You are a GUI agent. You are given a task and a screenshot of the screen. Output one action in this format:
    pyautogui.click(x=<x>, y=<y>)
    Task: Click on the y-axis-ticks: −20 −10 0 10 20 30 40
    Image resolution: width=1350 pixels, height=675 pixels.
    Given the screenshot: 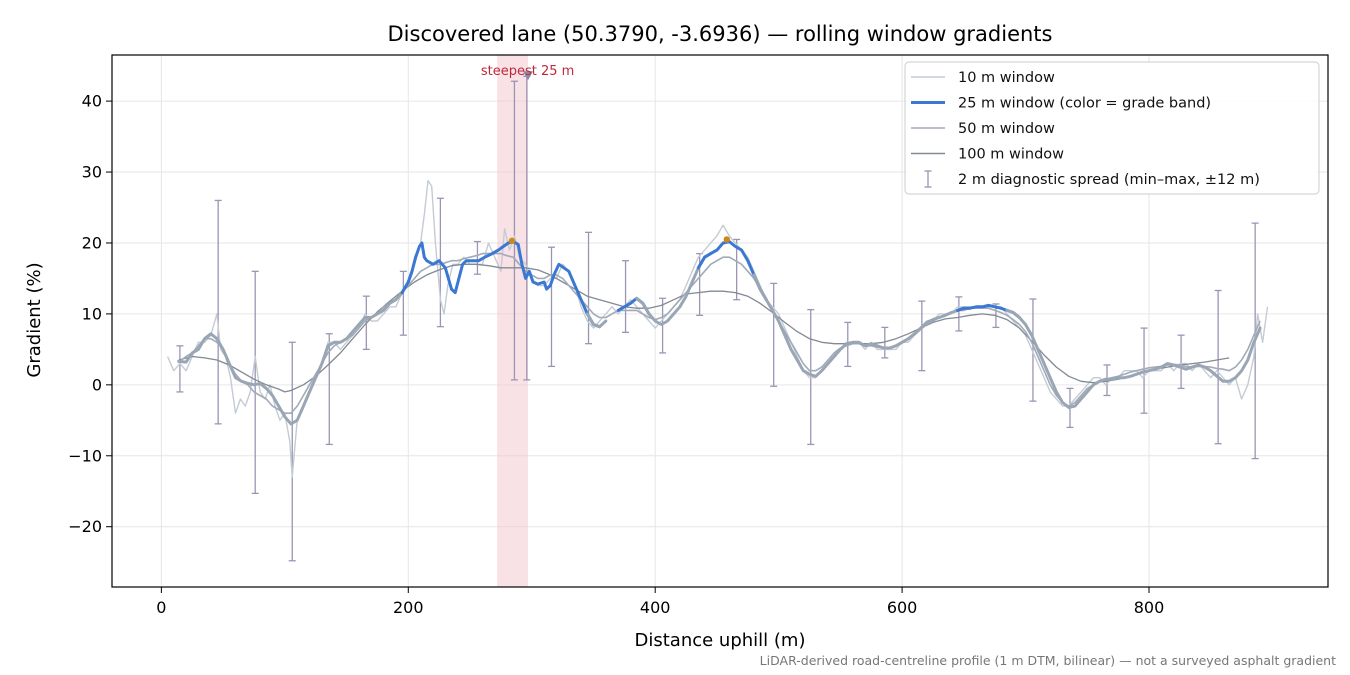 What is the action you would take?
    pyautogui.click(x=90, y=314)
    